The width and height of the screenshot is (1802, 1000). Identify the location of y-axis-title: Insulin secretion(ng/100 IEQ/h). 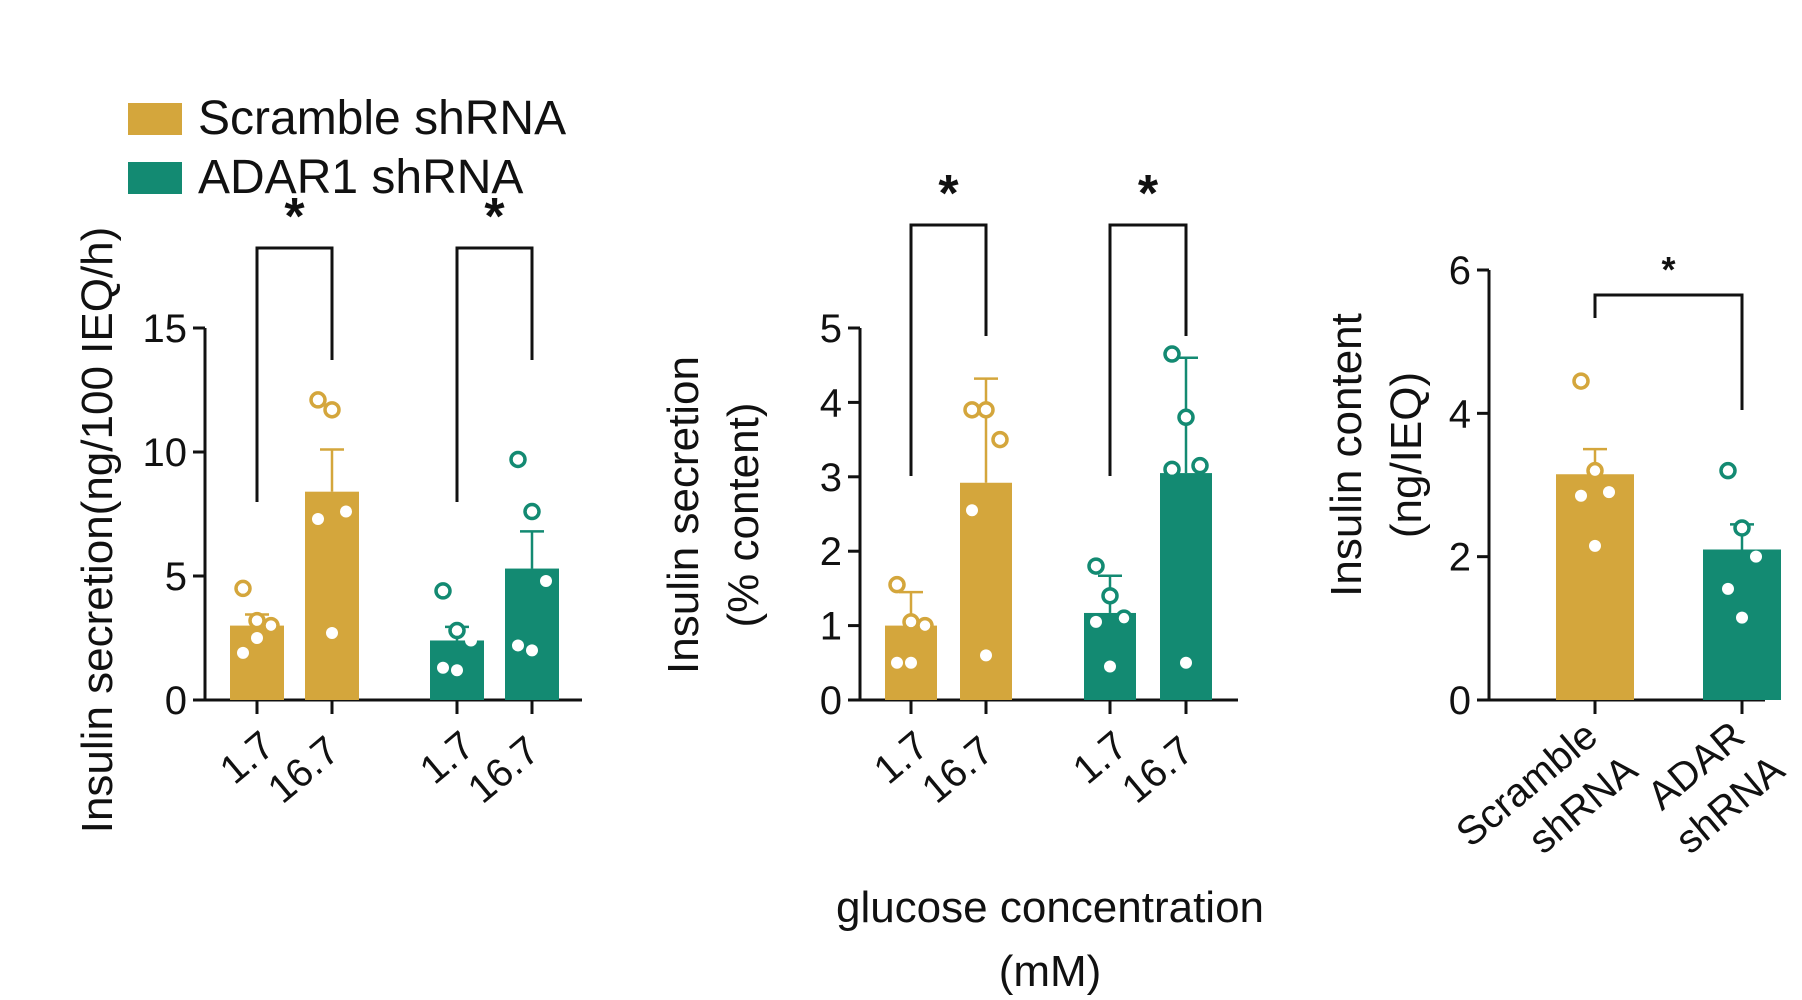
(97, 530).